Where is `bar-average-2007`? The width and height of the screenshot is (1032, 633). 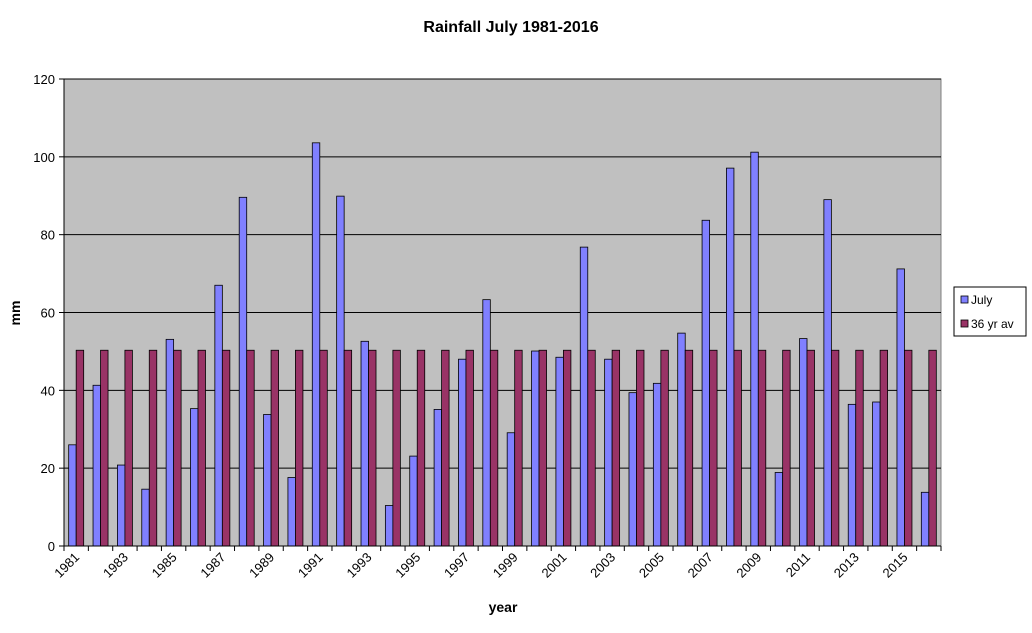
bar-average-2007 is located at coordinates (713, 448).